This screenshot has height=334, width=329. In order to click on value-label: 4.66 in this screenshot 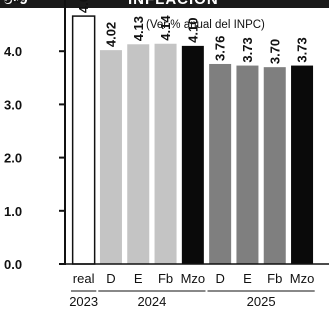, I will do `click(83, 6)`.